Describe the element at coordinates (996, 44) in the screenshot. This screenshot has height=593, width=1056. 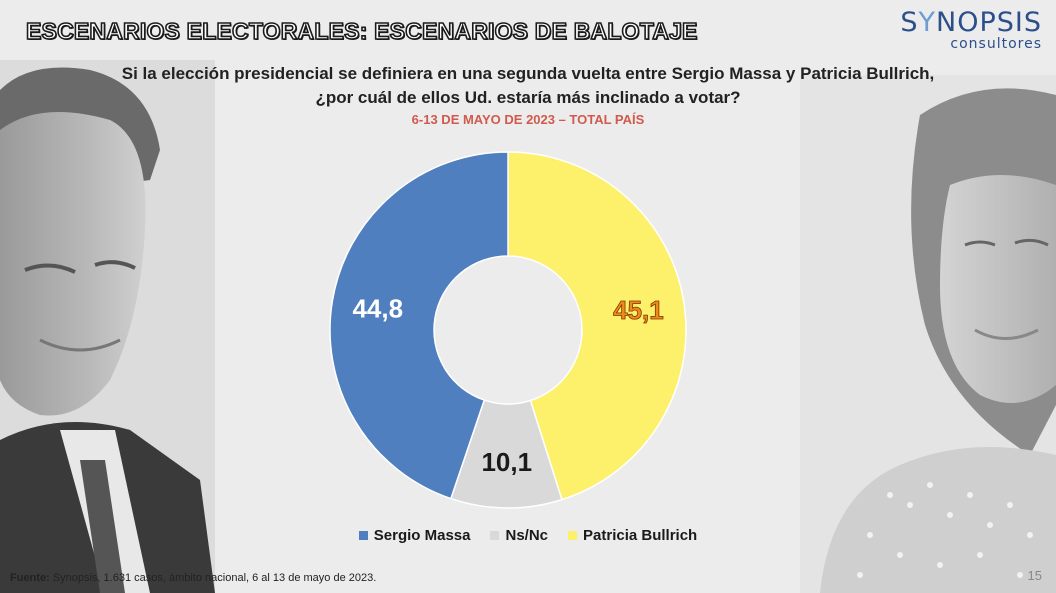
I see `logo-subtitle: consultores` at that location.